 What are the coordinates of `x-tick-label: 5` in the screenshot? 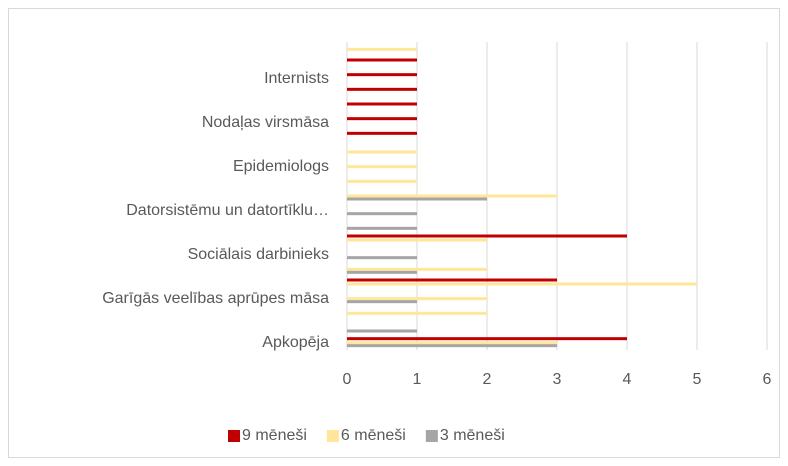 It's located at (697, 379).